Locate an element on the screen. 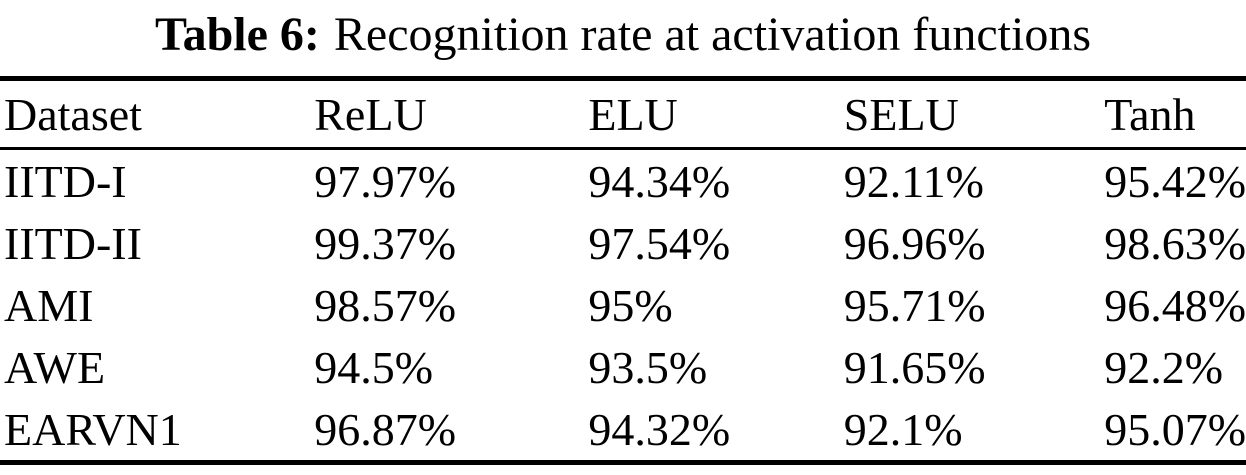 Image resolution: width=1246 pixels, height=475 pixels. cell-dataset: IITD-I is located at coordinates (65, 181).